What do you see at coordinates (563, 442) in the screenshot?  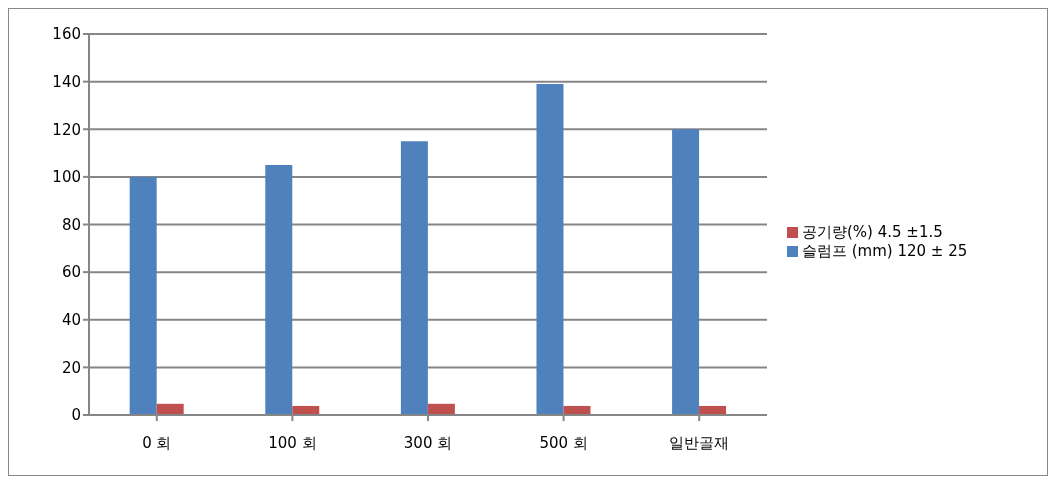 I see `x-tick-label: 500 회` at bounding box center [563, 442].